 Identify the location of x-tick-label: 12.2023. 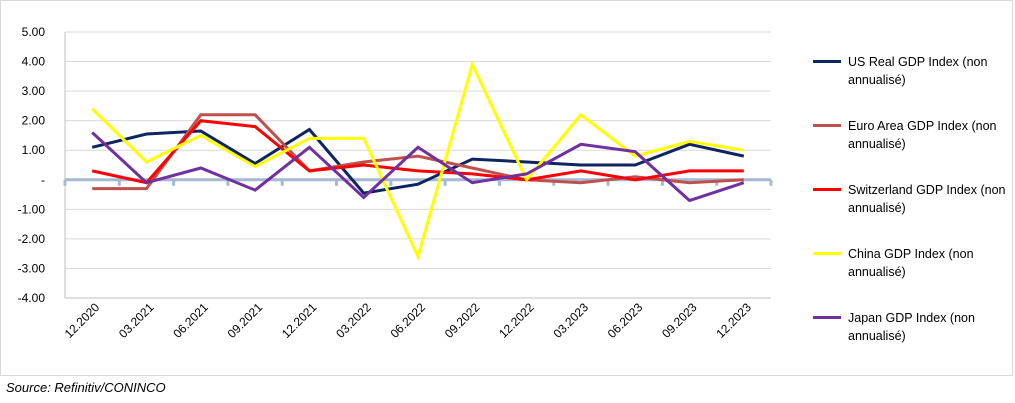
(733, 320).